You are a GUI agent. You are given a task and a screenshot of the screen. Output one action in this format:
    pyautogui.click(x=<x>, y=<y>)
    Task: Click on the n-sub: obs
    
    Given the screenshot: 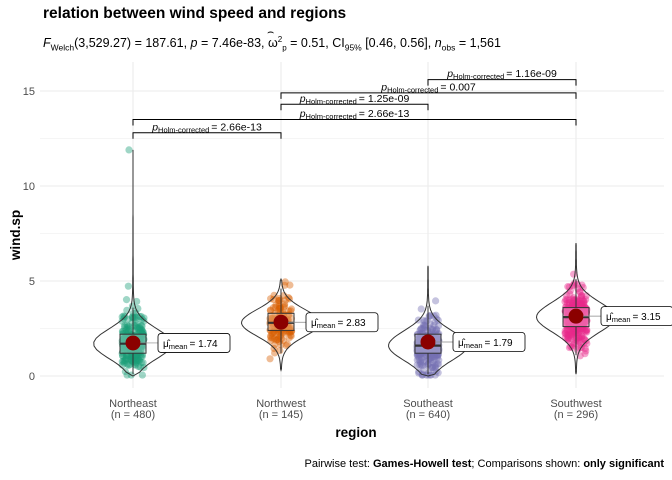 What is the action you would take?
    pyautogui.click(x=448, y=47)
    